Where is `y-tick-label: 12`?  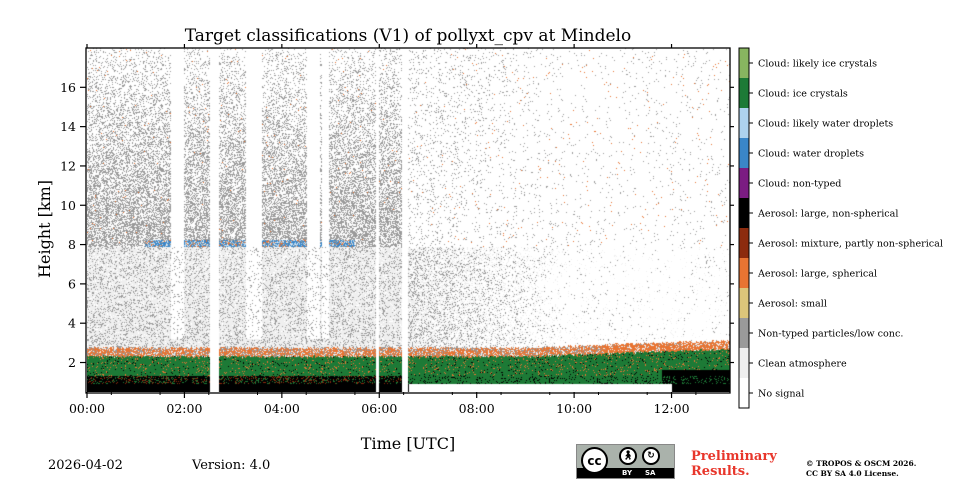 y-tick-label: 12 is located at coordinates (68, 165).